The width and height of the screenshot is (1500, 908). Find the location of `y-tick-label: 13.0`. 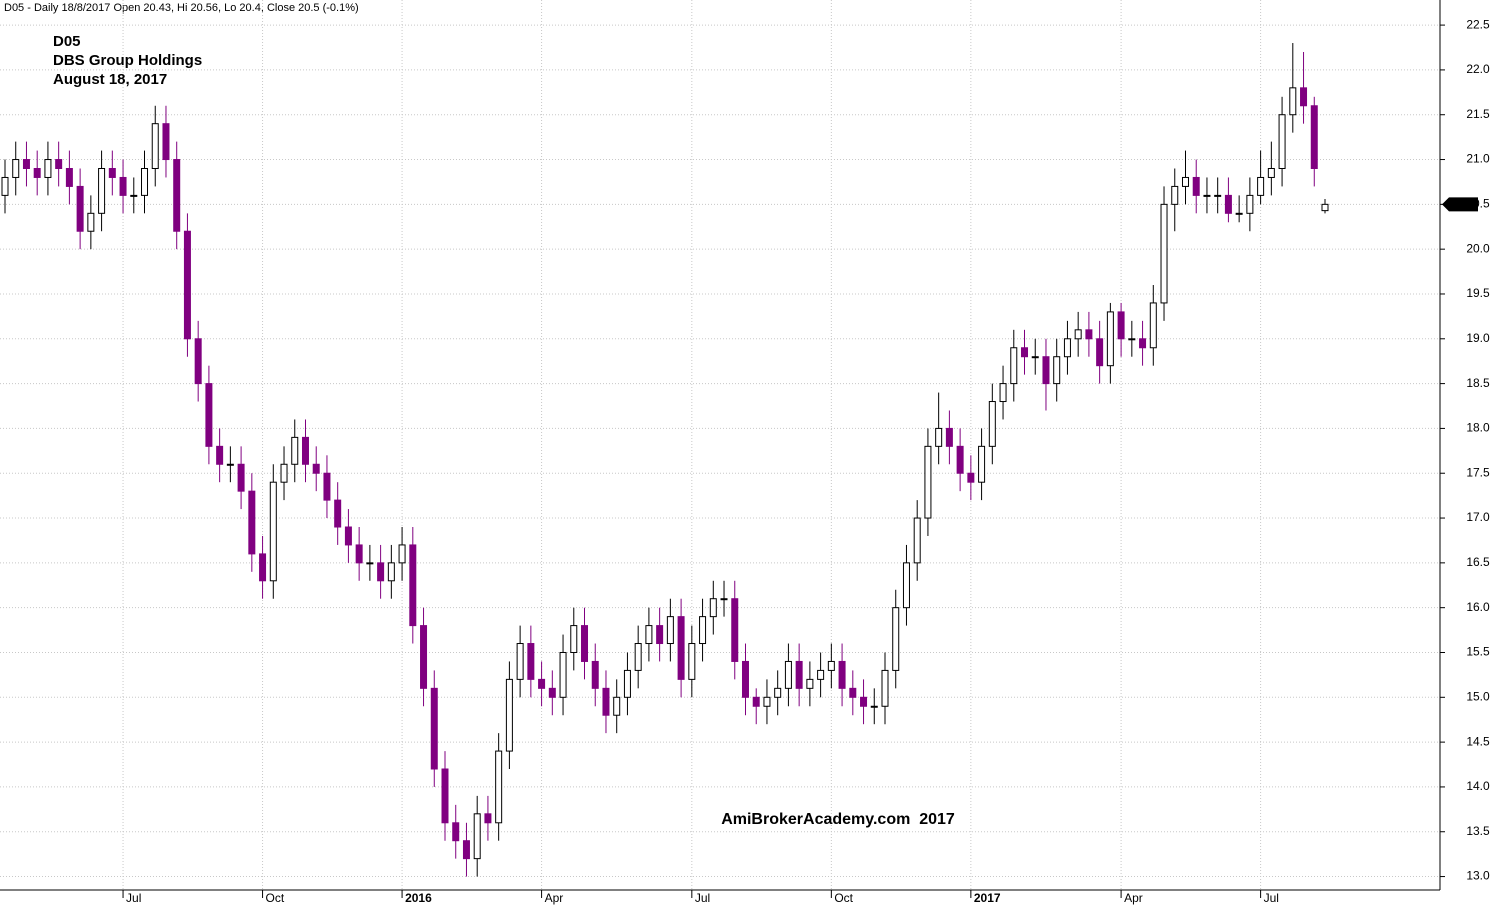

y-tick-label: 13.0 is located at coordinates (1478, 876).